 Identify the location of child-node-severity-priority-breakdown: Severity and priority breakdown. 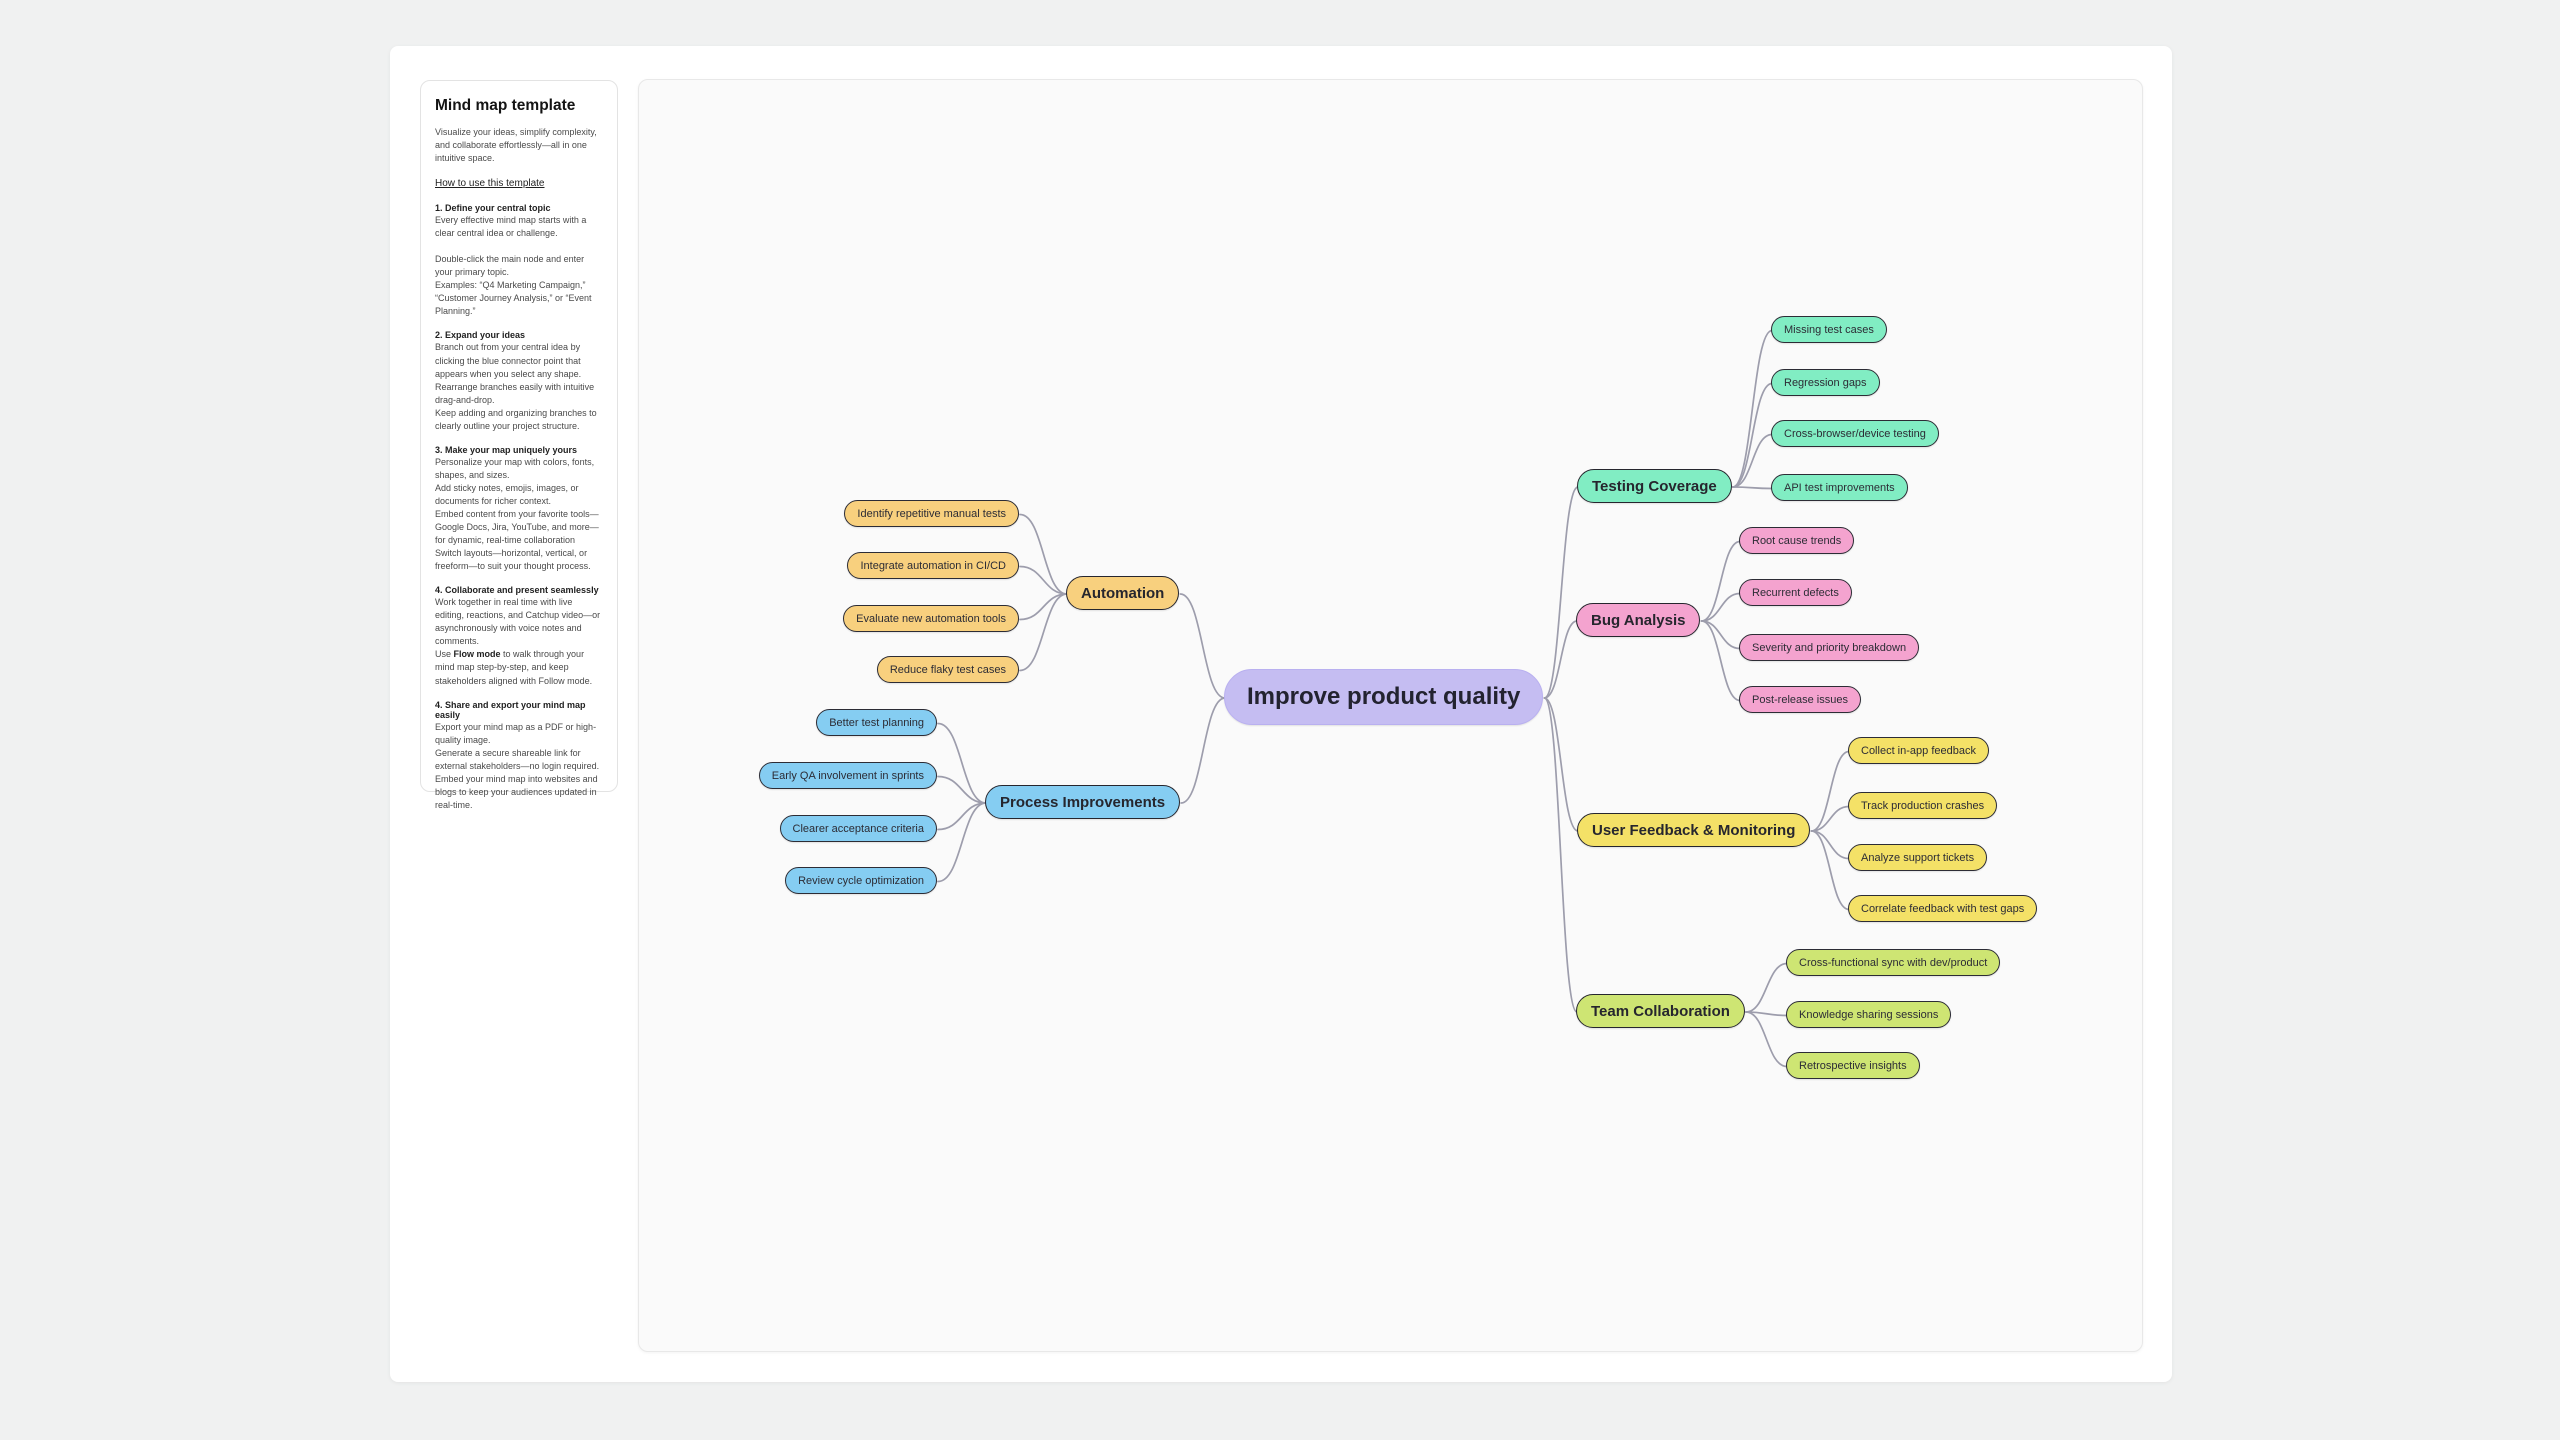
(1829, 647).